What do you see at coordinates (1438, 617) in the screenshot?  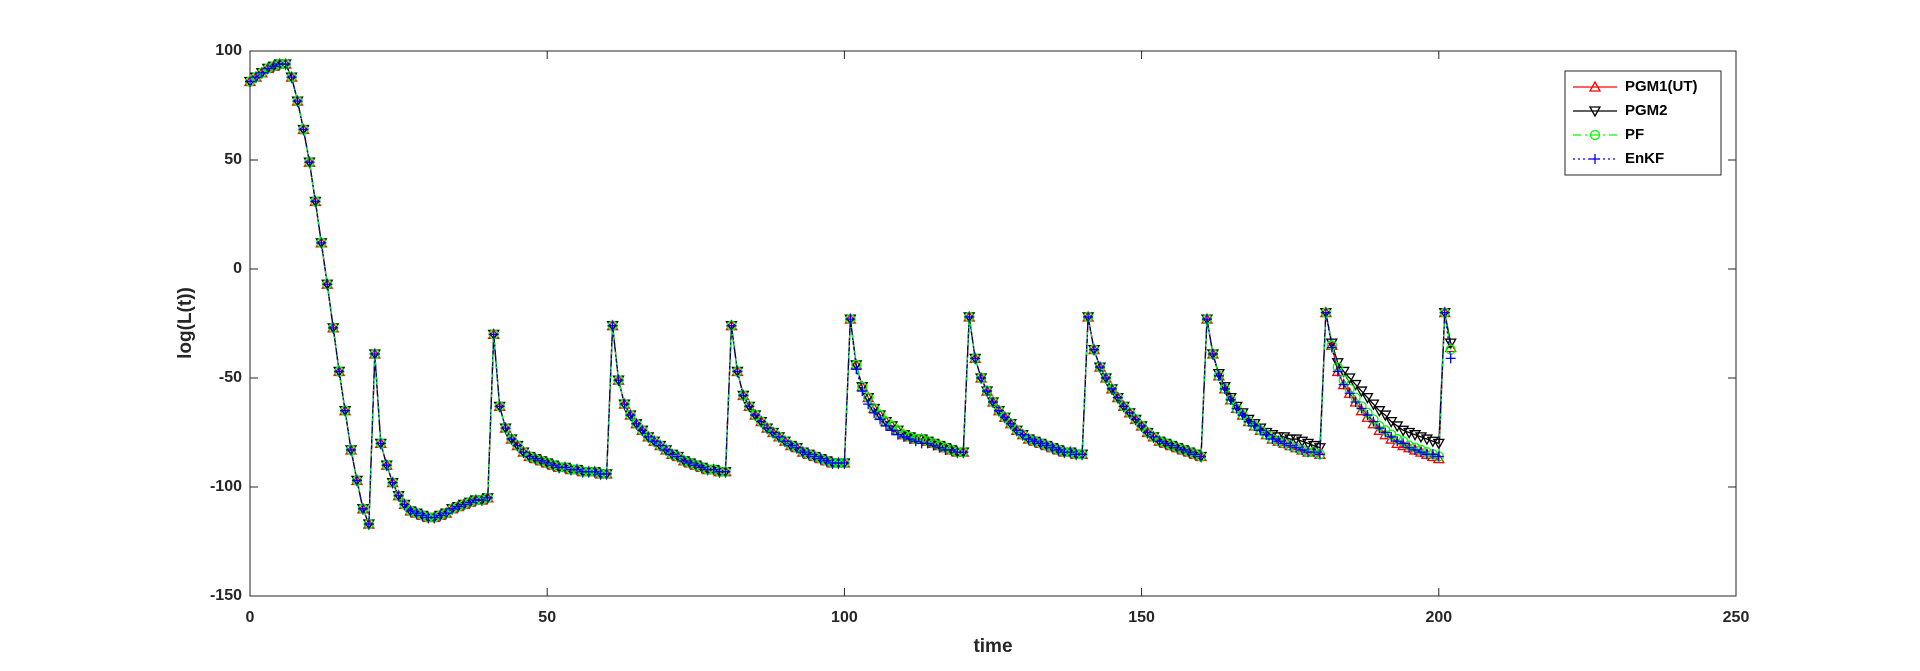 I see `x-tick-label: 200` at bounding box center [1438, 617].